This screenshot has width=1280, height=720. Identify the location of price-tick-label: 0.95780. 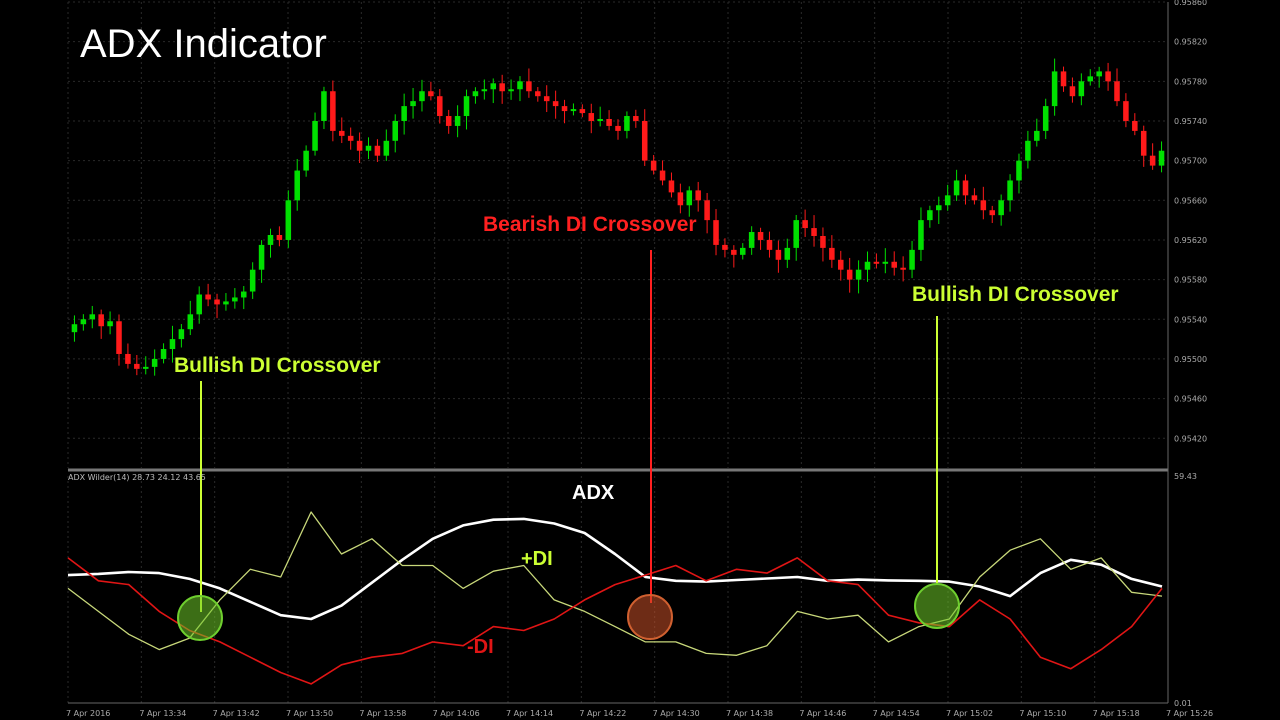
(1190, 81).